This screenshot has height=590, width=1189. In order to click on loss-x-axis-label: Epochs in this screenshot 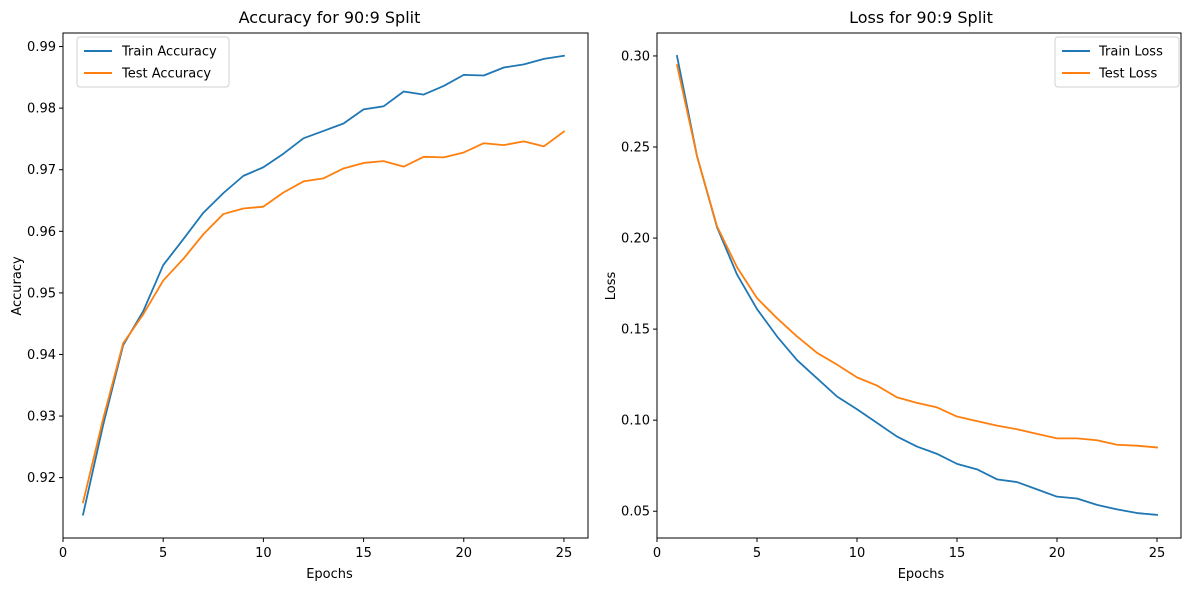, I will do `click(921, 574)`.